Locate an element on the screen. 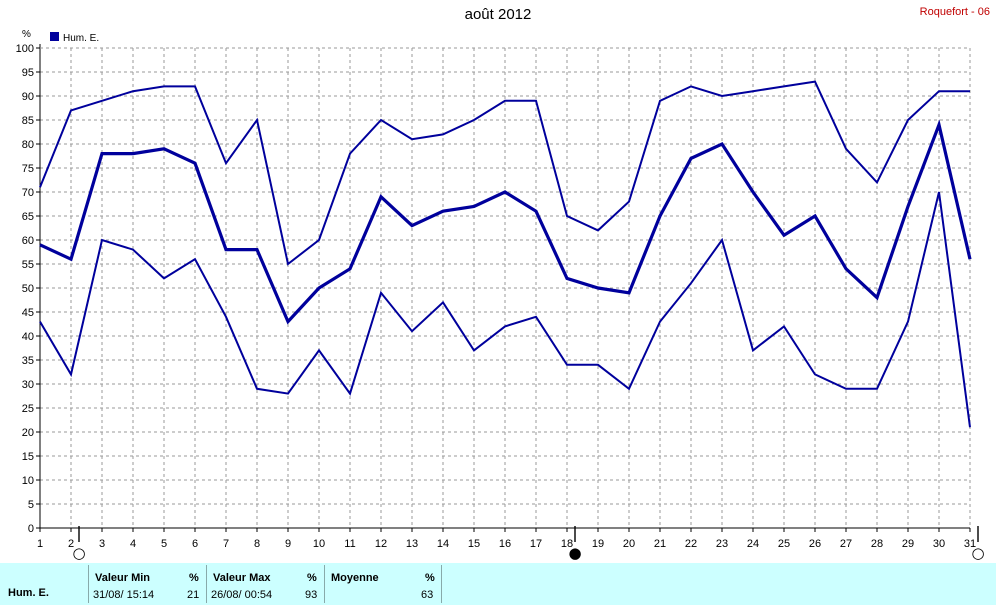 The width and height of the screenshot is (996, 605). x-tick-label: 23 is located at coordinates (722, 544).